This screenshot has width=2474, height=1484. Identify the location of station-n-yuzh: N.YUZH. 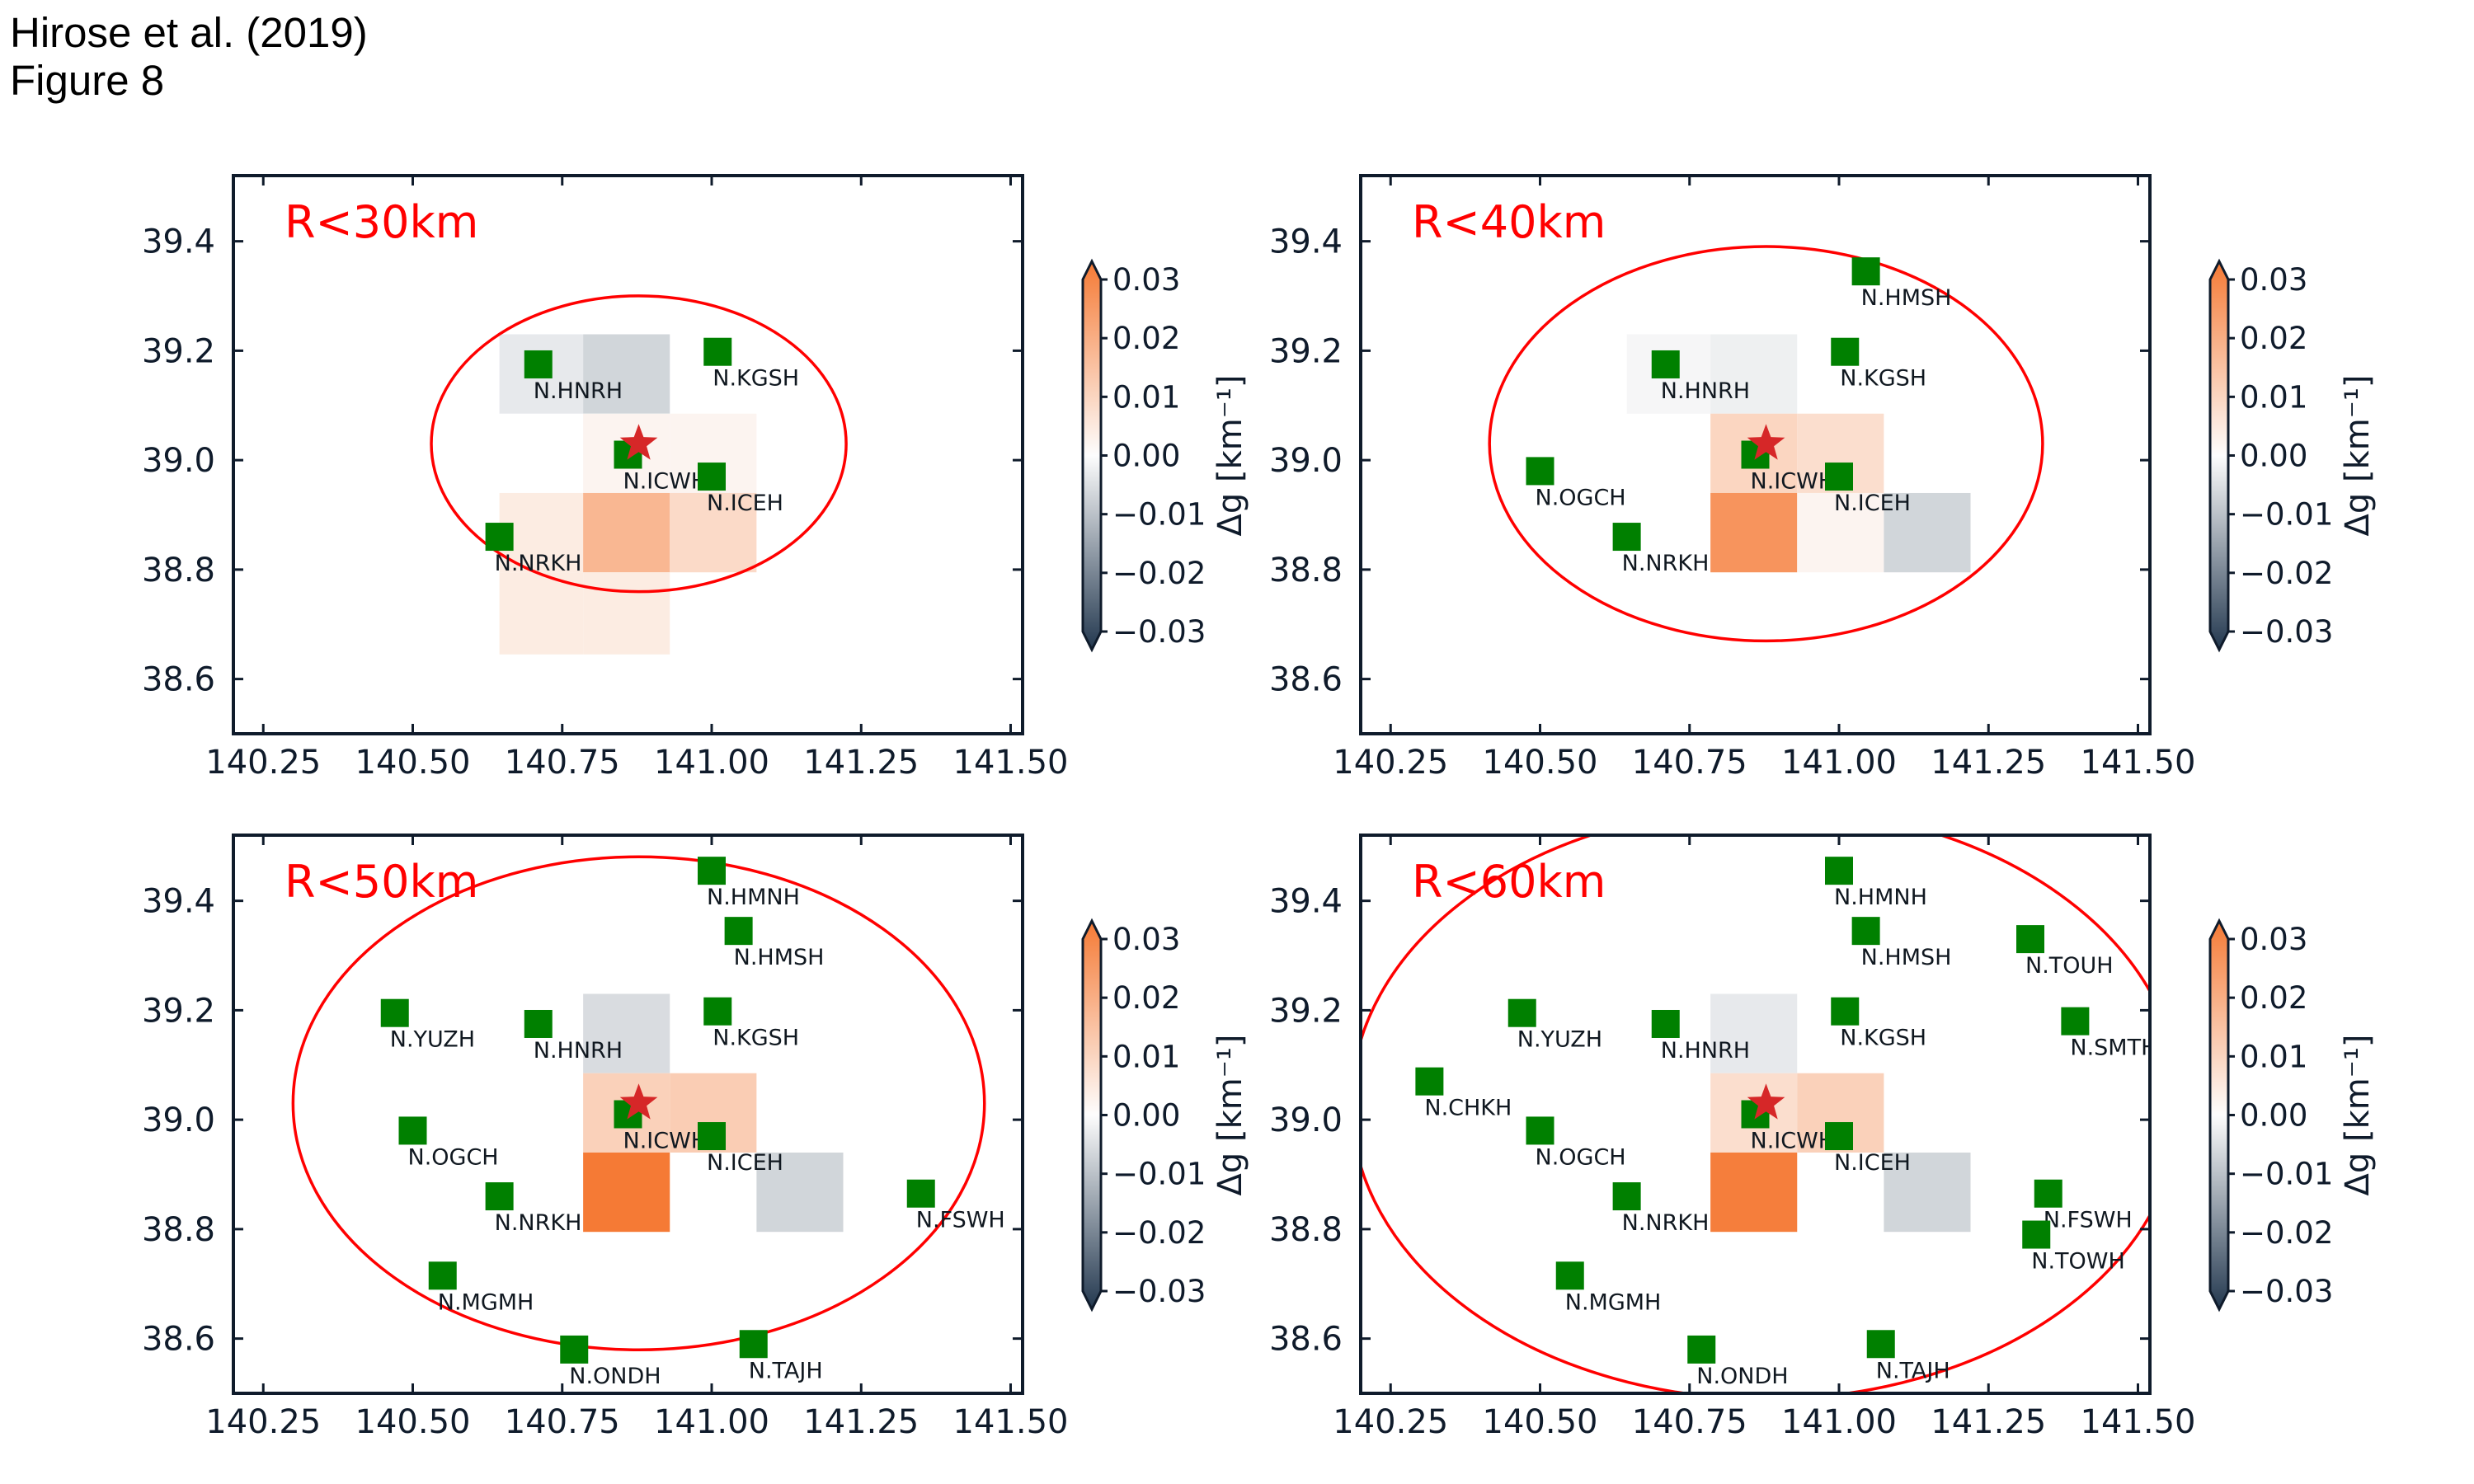
(427, 1025).